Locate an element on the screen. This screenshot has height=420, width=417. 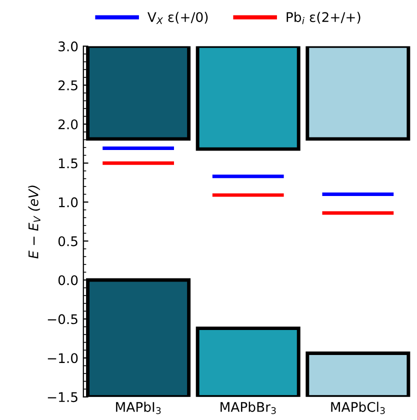
y-tick-label: −1.5 is located at coordinates (63, 397).